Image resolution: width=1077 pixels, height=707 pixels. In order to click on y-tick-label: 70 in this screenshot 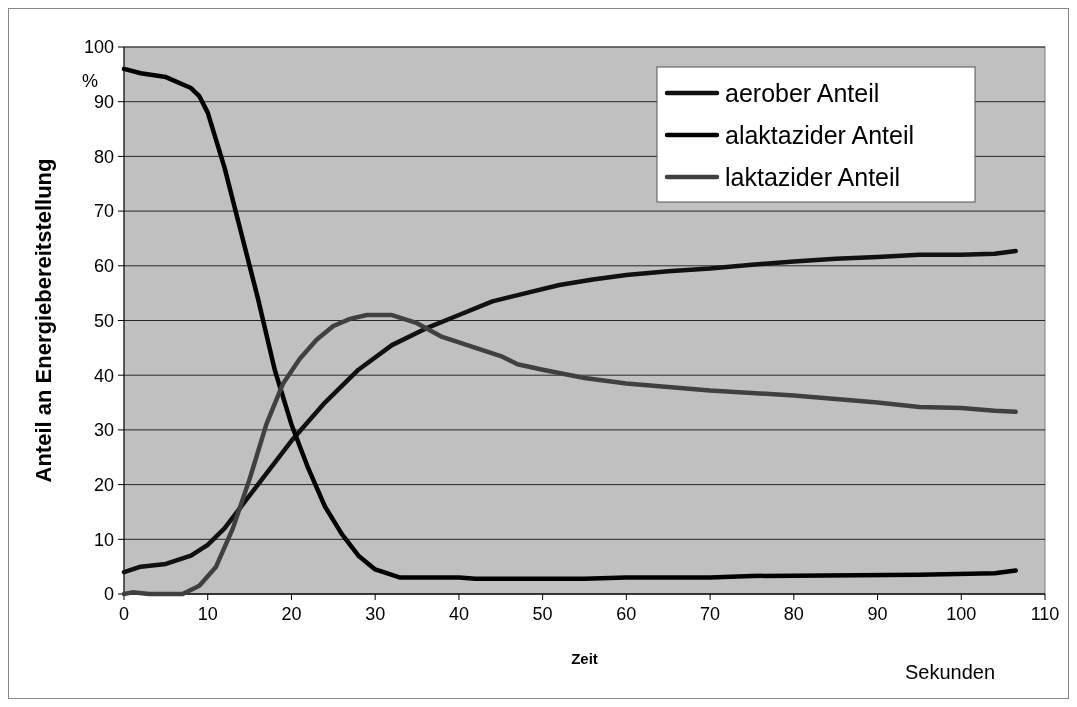, I will do `click(103, 211)`.